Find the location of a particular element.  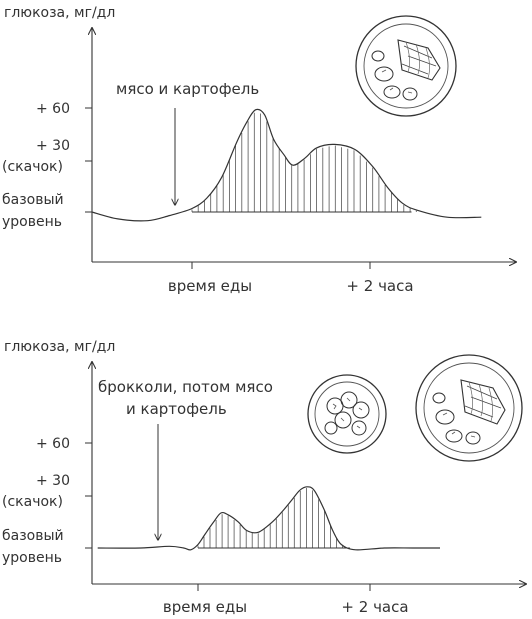

plate-broccoli-icon is located at coordinates (347, 414).